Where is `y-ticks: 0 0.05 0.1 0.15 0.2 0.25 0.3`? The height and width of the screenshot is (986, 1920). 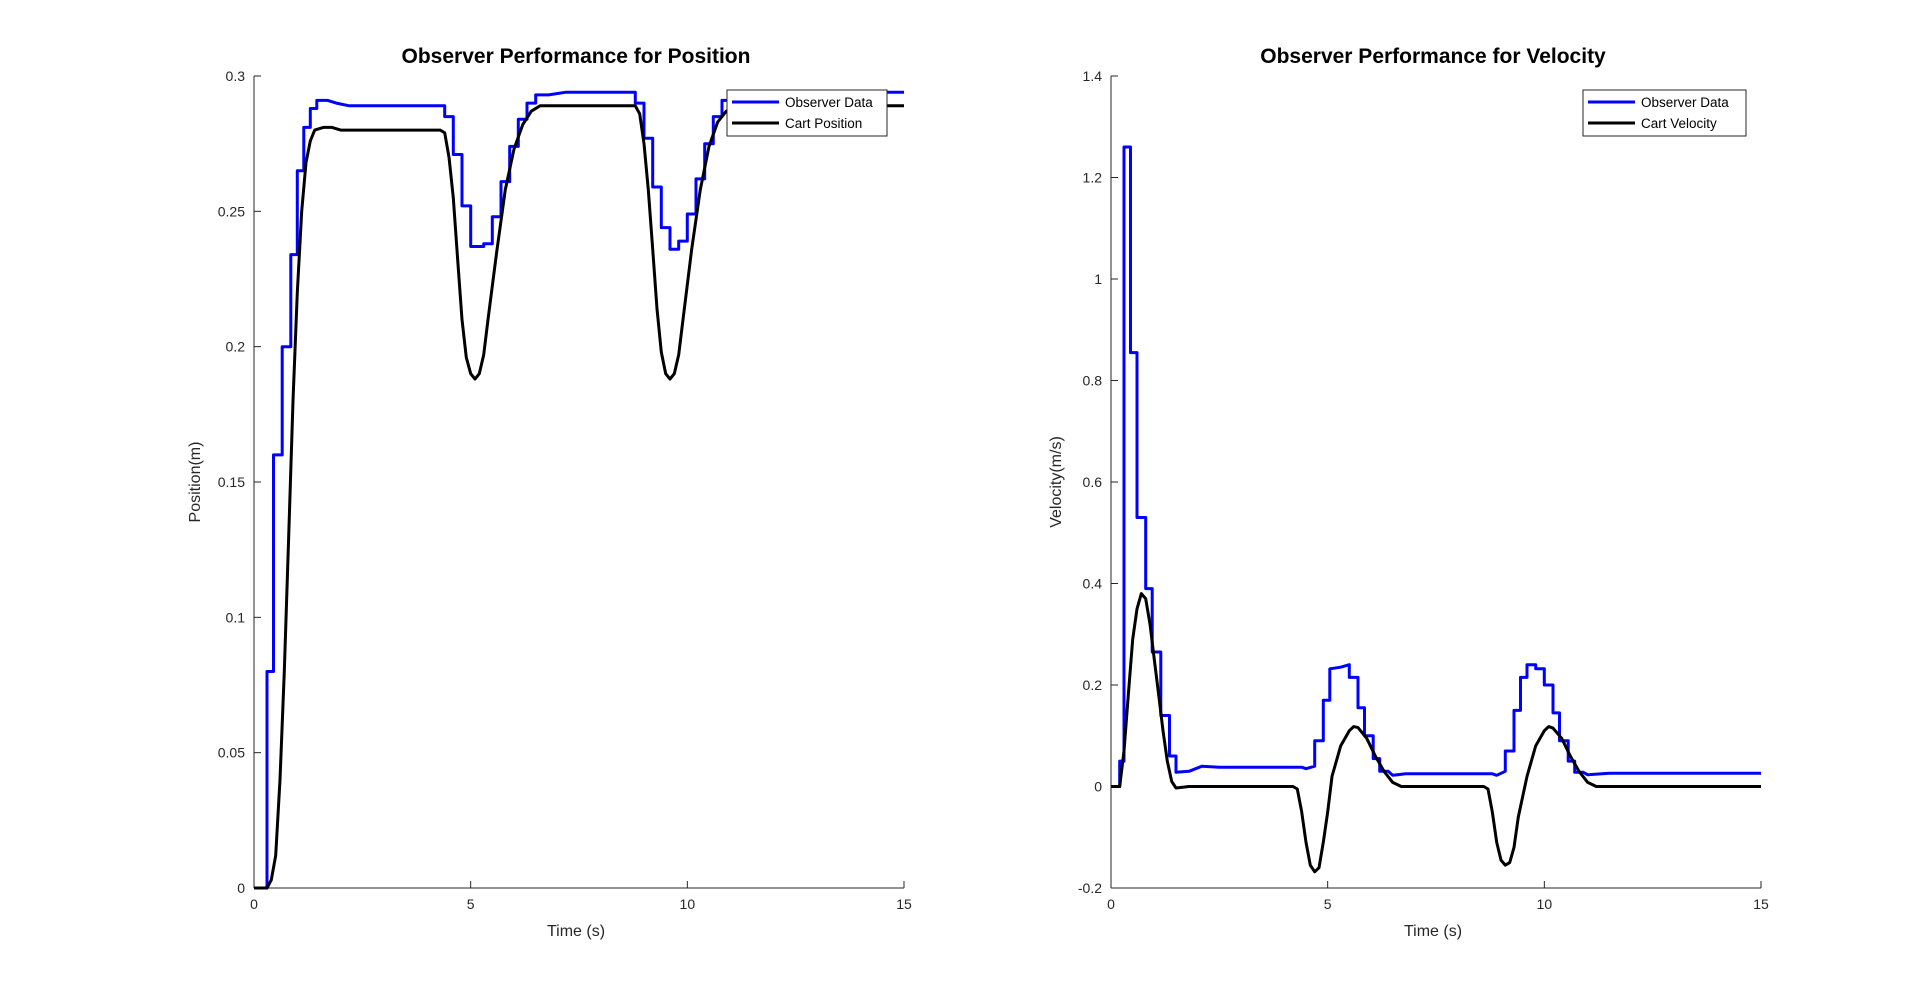
y-ticks: 0 0.05 0.1 0.15 0.2 0.25 0.3 is located at coordinates (239, 482).